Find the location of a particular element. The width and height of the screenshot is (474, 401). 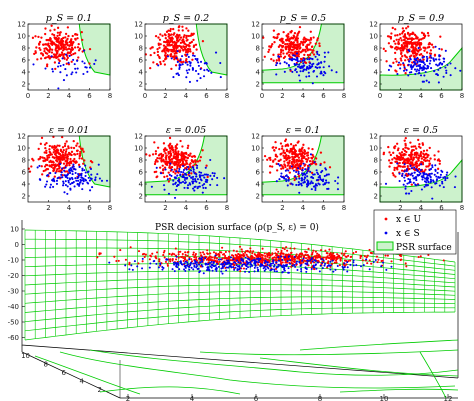

z-tick-label: 10 is located at coordinates (14, 230).